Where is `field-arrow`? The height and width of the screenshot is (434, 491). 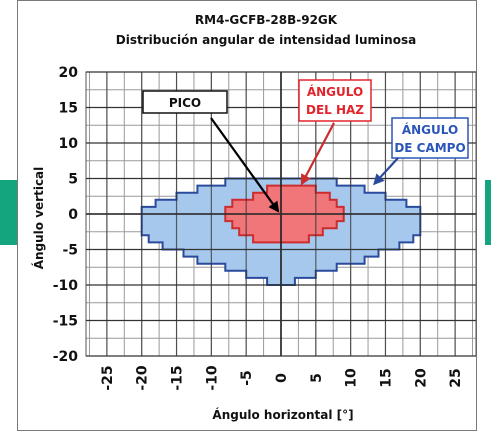
field-arrow is located at coordinates (386, 171).